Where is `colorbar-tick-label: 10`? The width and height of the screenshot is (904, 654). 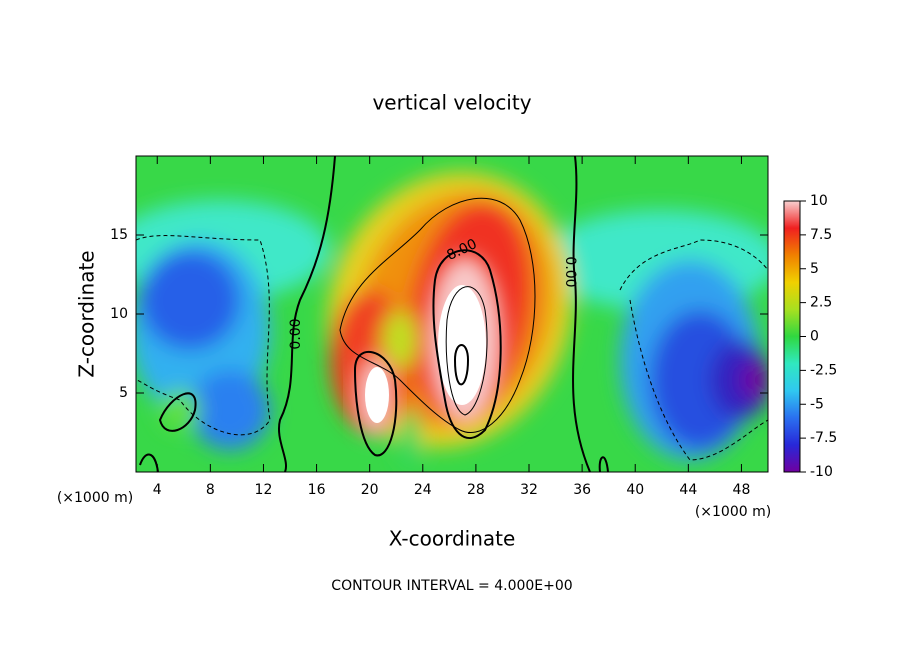
colorbar-tick-label: 10 is located at coordinates (819, 201).